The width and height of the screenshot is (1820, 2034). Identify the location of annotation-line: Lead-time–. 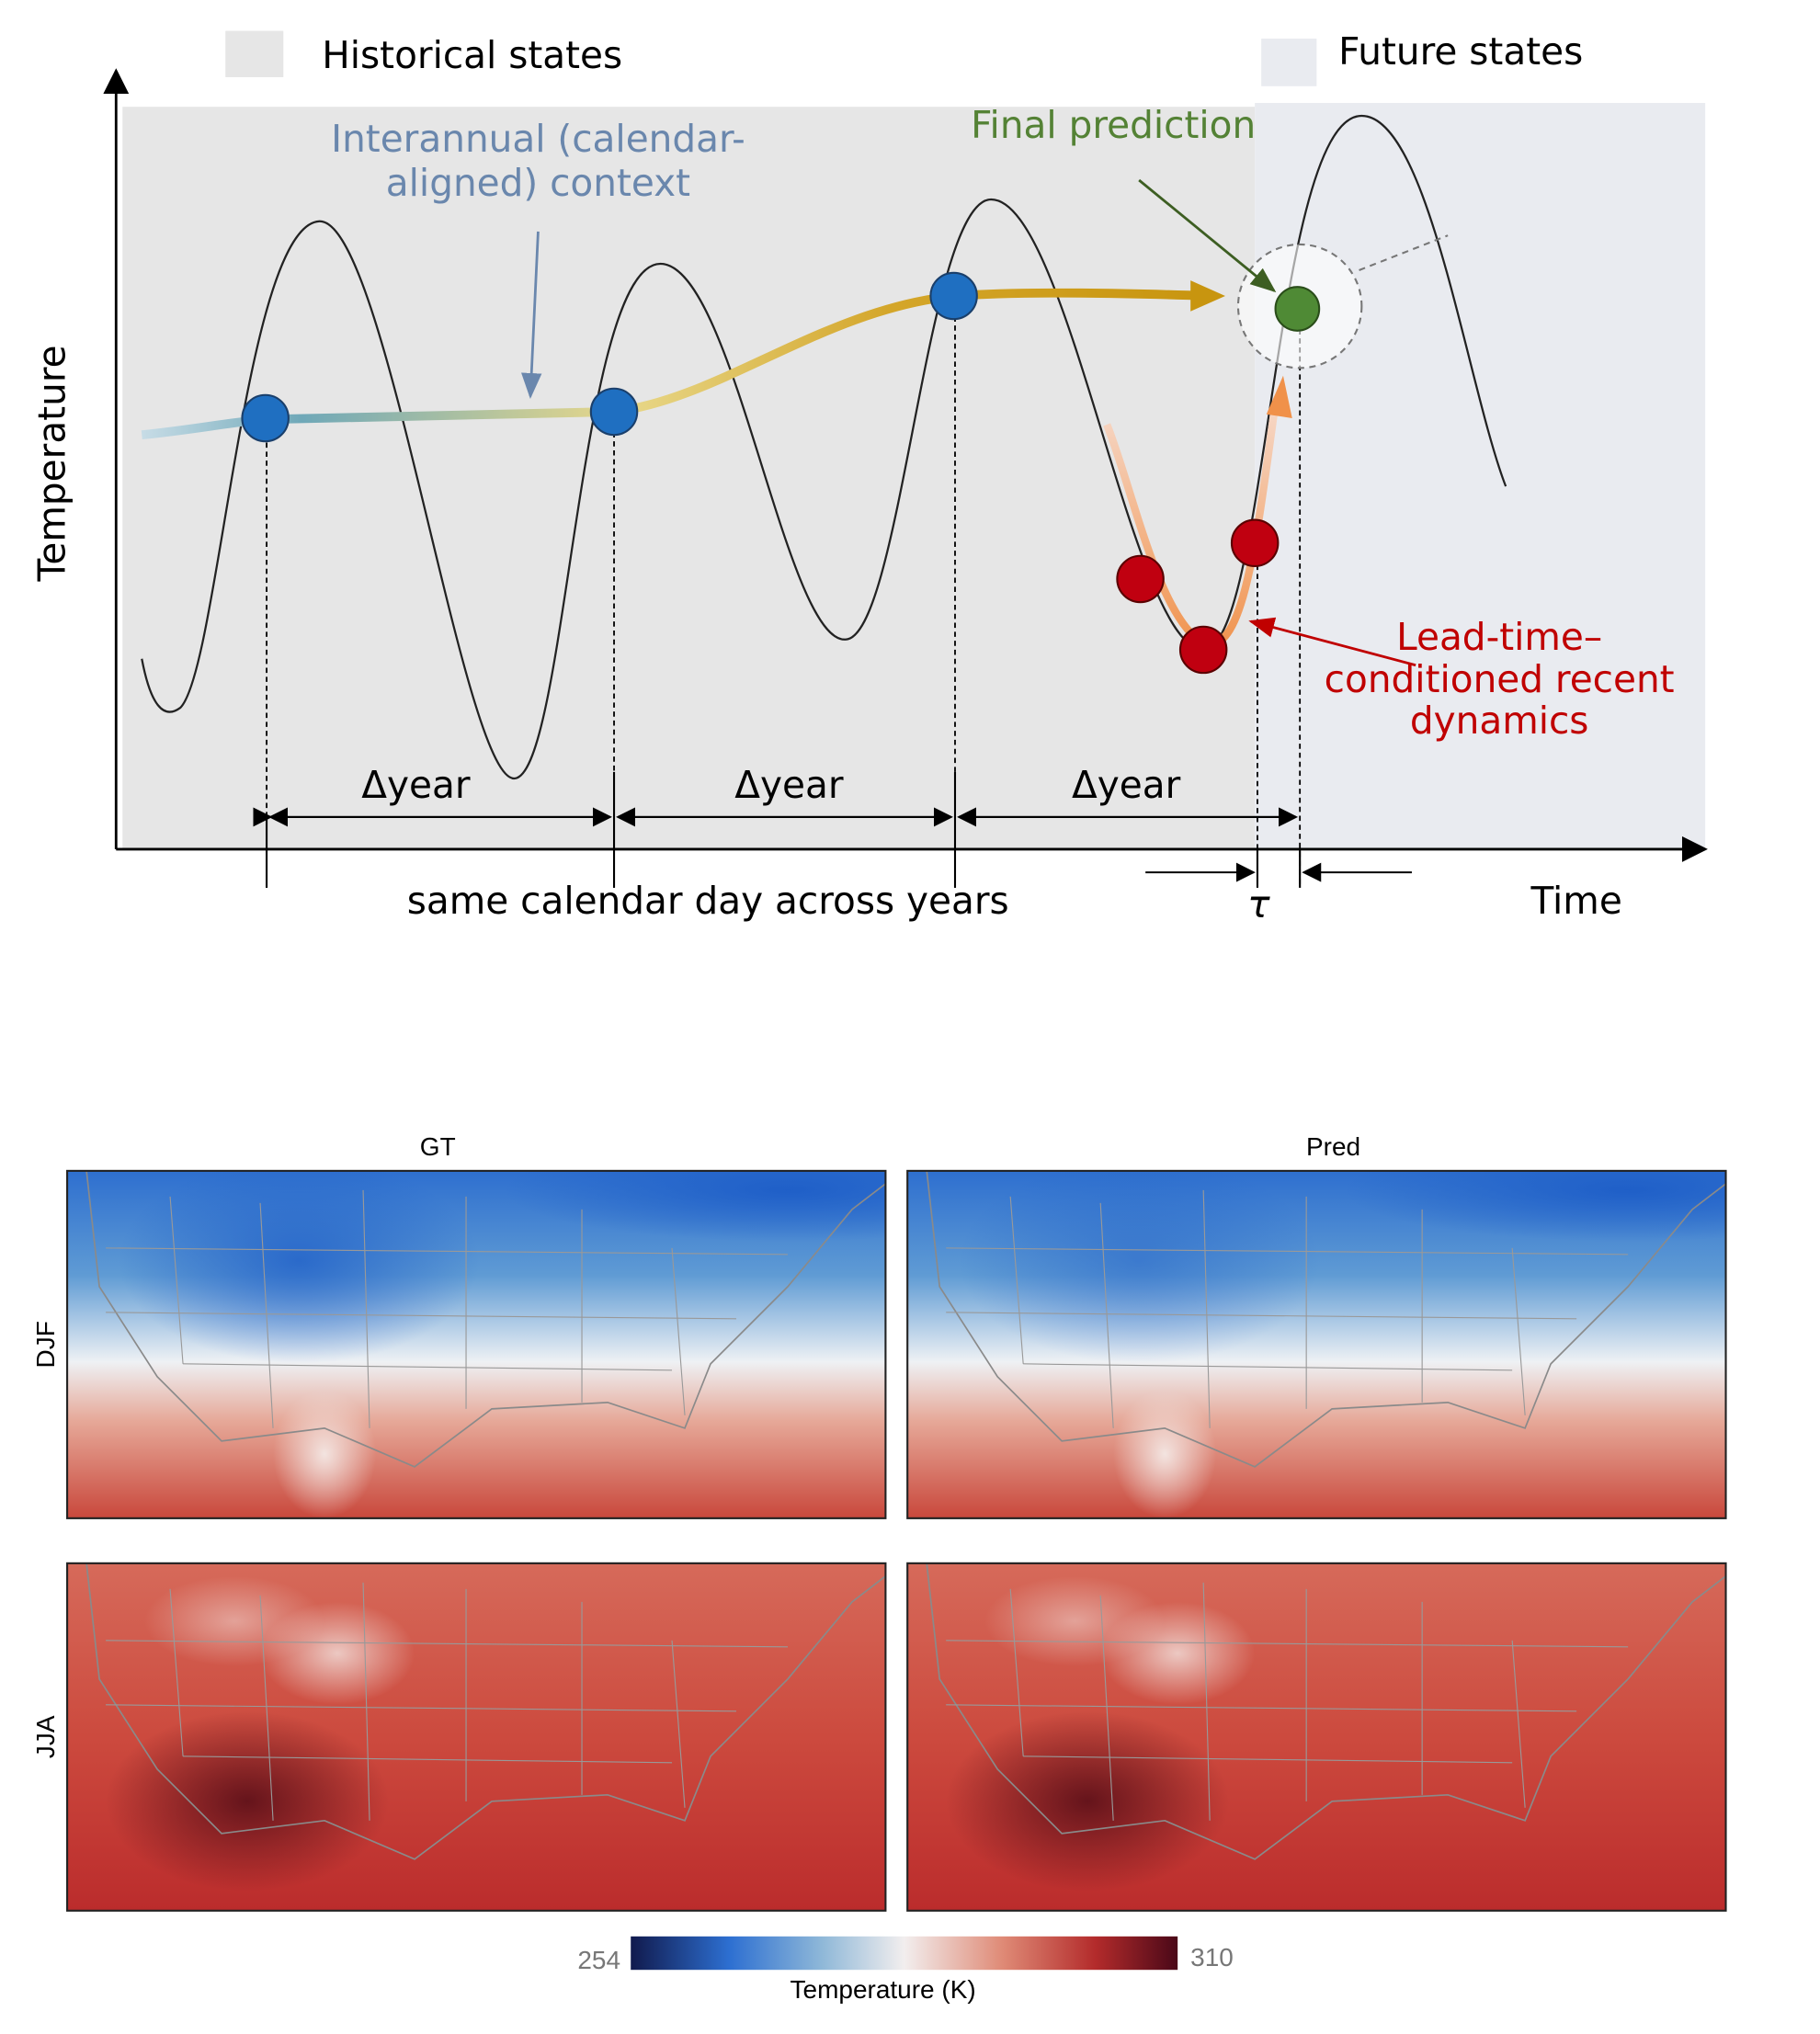
(1499, 637).